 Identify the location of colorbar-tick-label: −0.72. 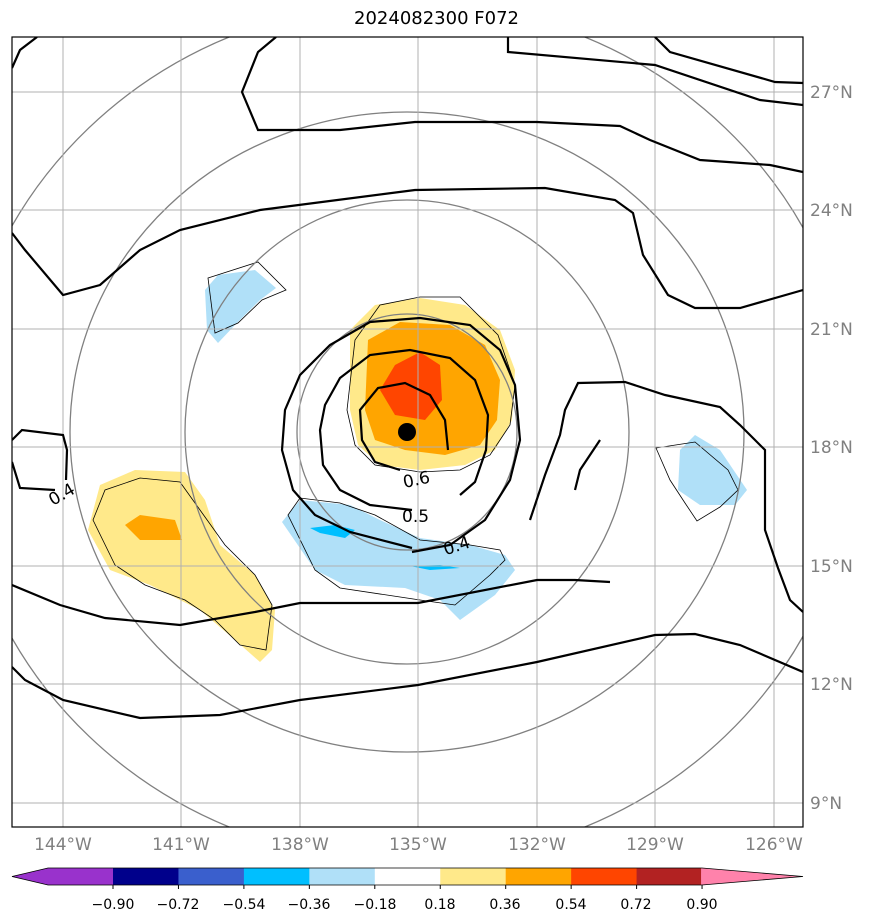
(178, 905).